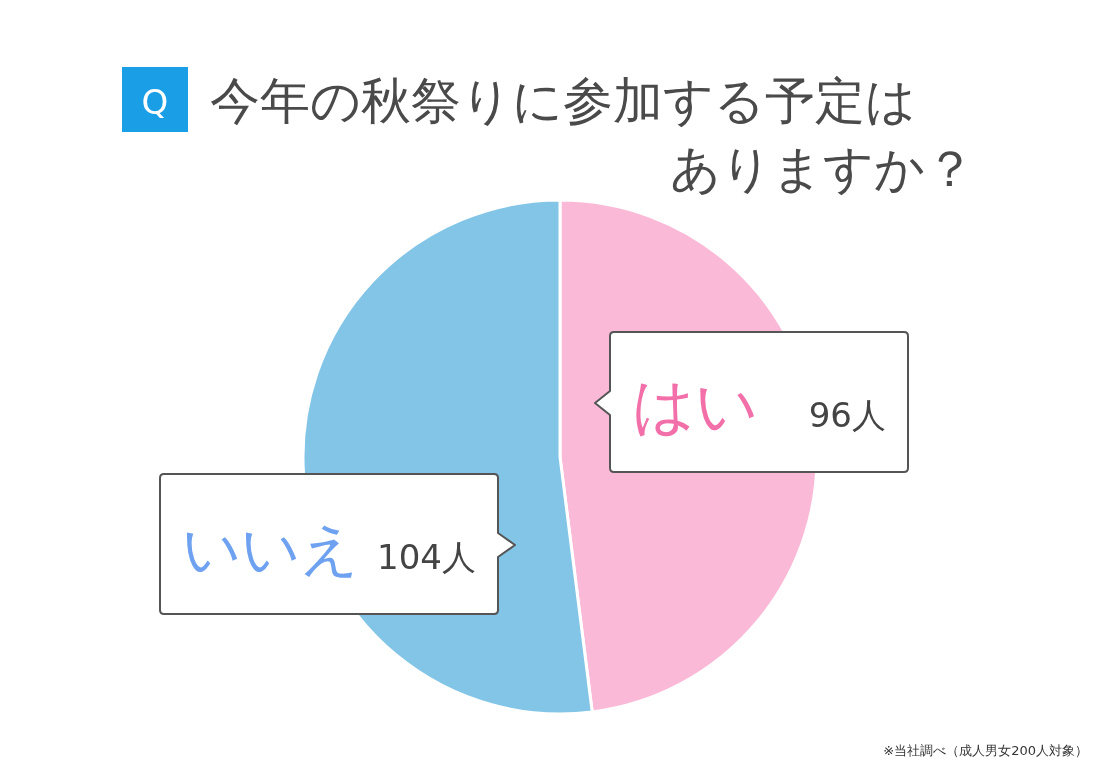 This screenshot has height=770, width=1100. I want to click on data-label: 104人, so click(426, 557).